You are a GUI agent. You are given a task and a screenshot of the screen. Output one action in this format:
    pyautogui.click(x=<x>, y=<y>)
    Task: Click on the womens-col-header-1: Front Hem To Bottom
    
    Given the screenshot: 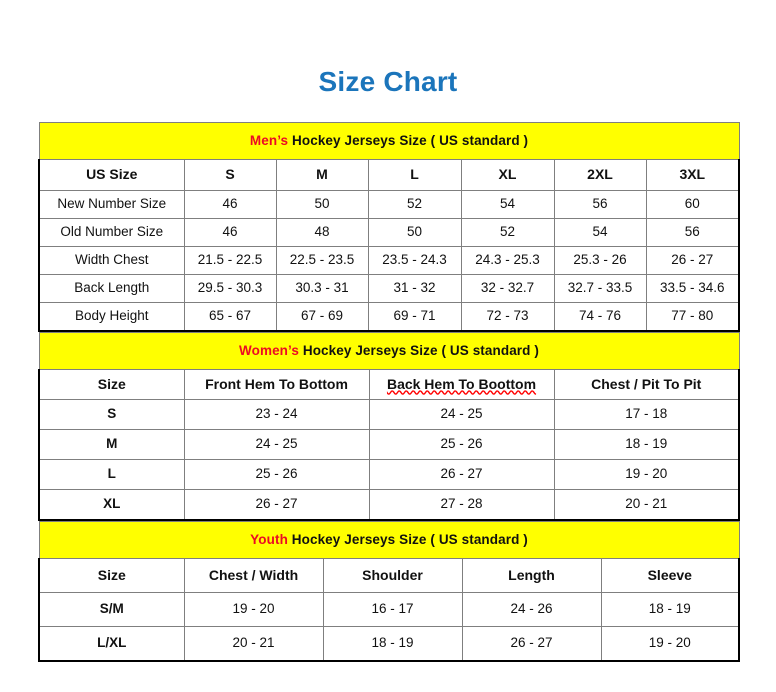 What is the action you would take?
    pyautogui.click(x=276, y=384)
    